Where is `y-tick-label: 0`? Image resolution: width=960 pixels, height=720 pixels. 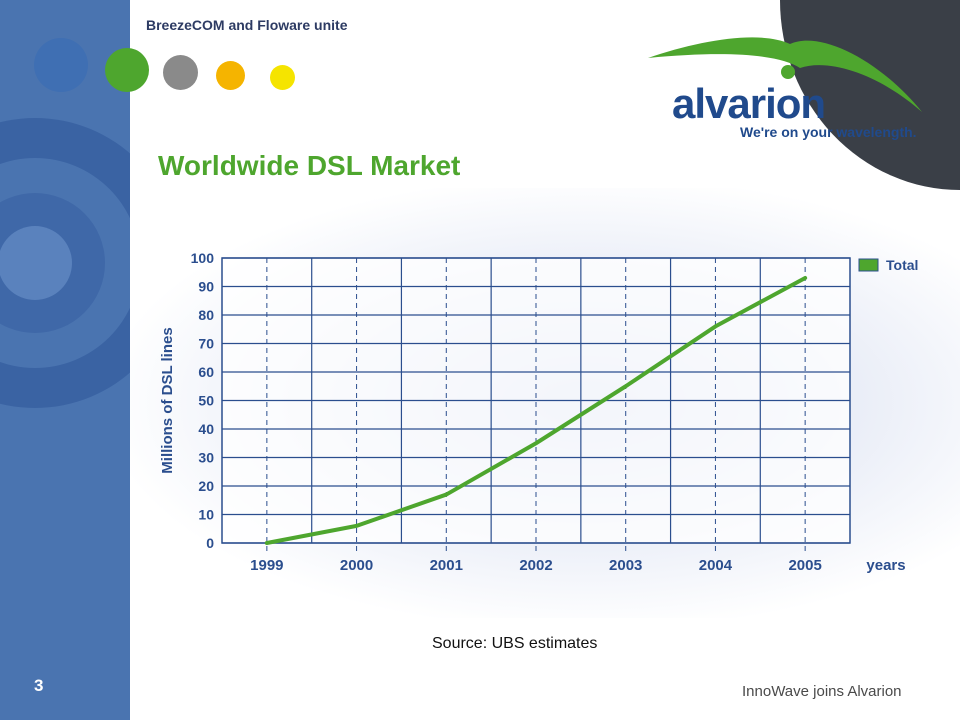
y-tick-label: 0 is located at coordinates (210, 543).